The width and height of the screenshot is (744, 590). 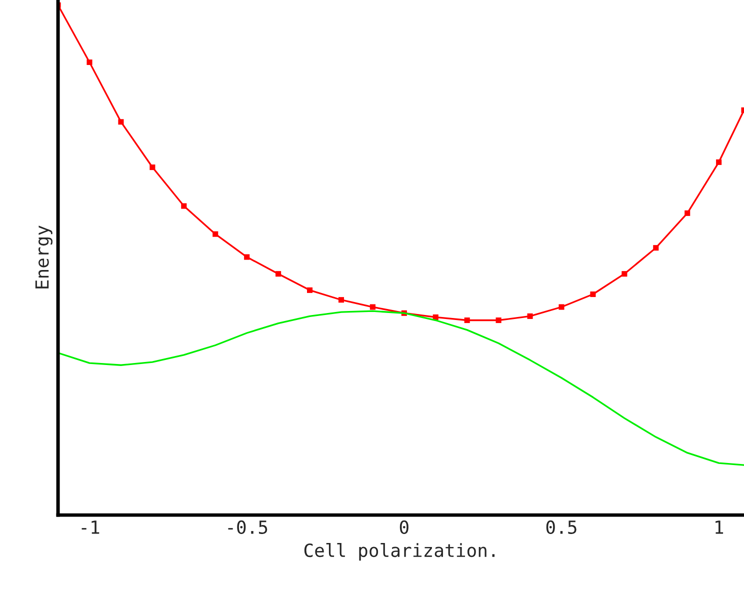 I want to click on x-tick-label: 0.5, so click(x=561, y=527).